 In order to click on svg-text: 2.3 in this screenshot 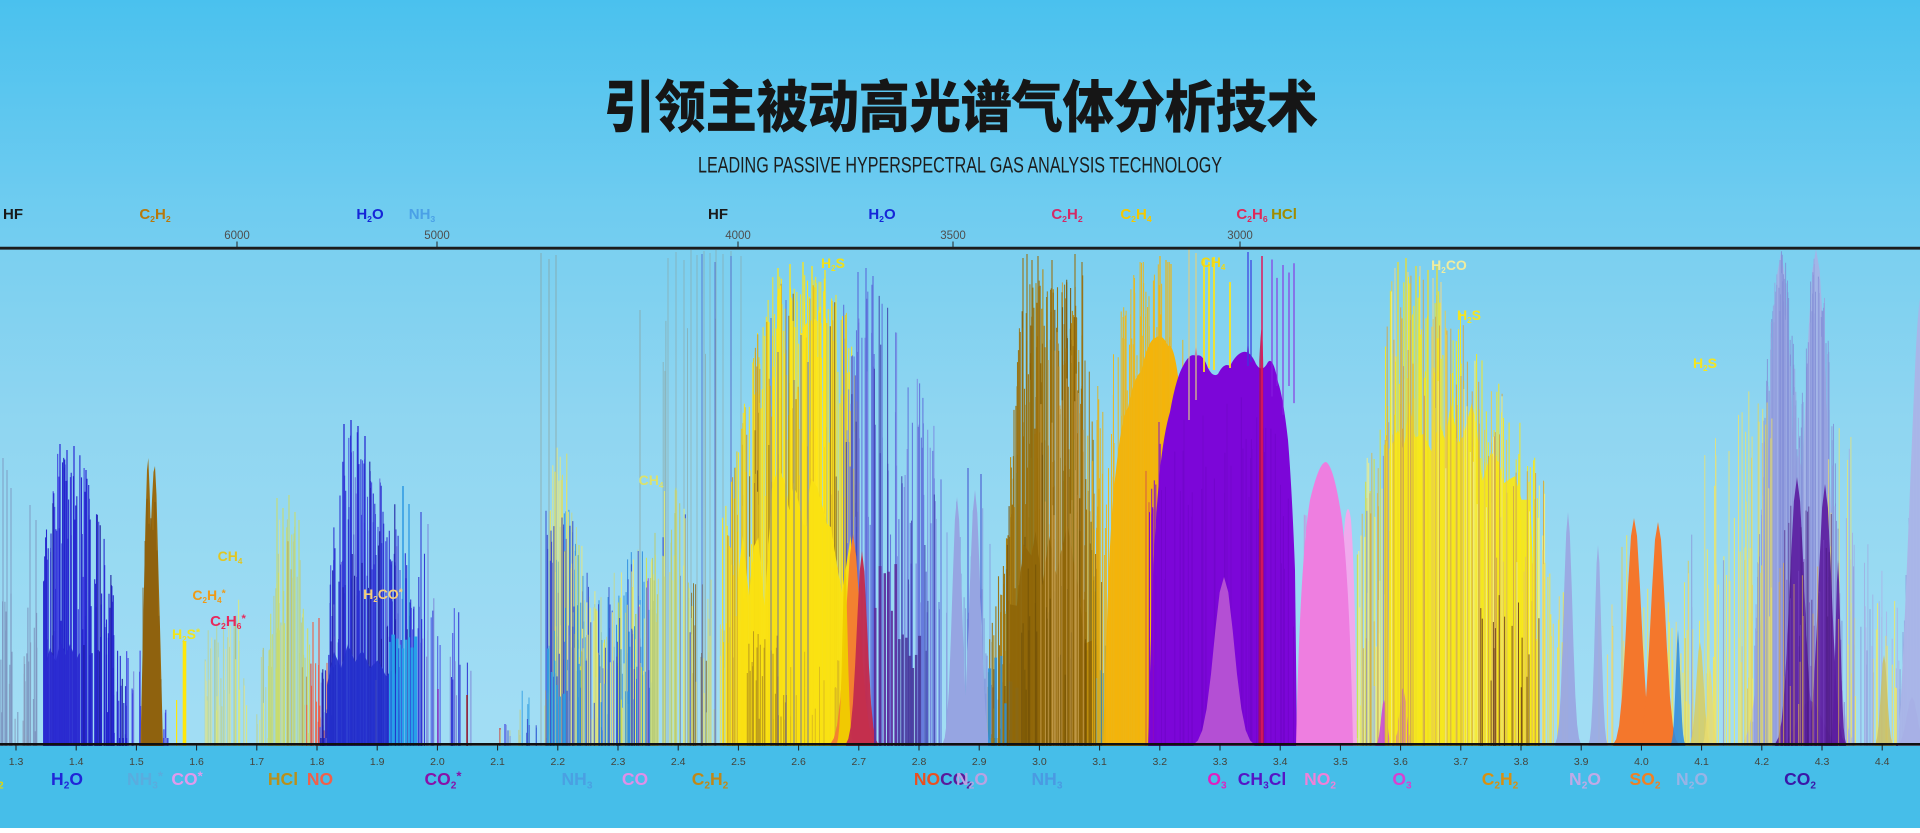, I will do `click(618, 762)`.